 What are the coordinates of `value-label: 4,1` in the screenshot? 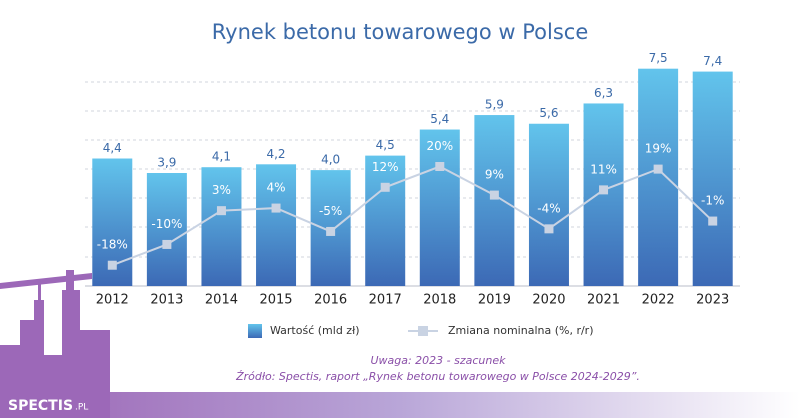 It's located at (221, 157).